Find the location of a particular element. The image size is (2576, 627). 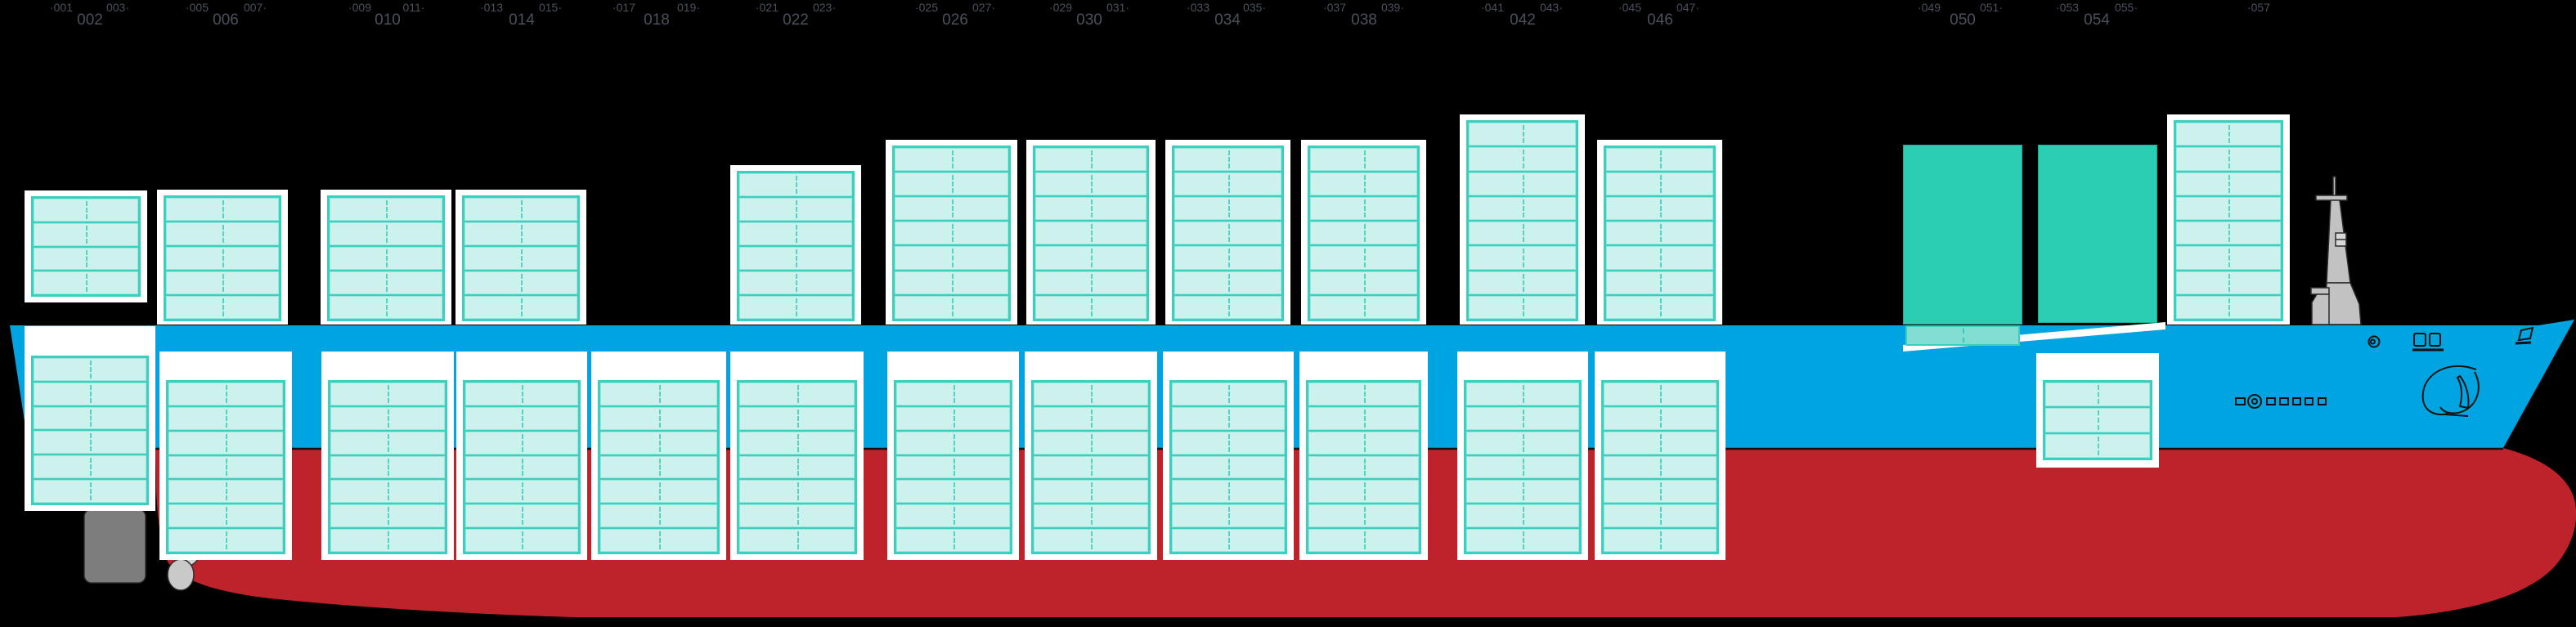

bay-042-above-container-grid is located at coordinates (1522, 220).